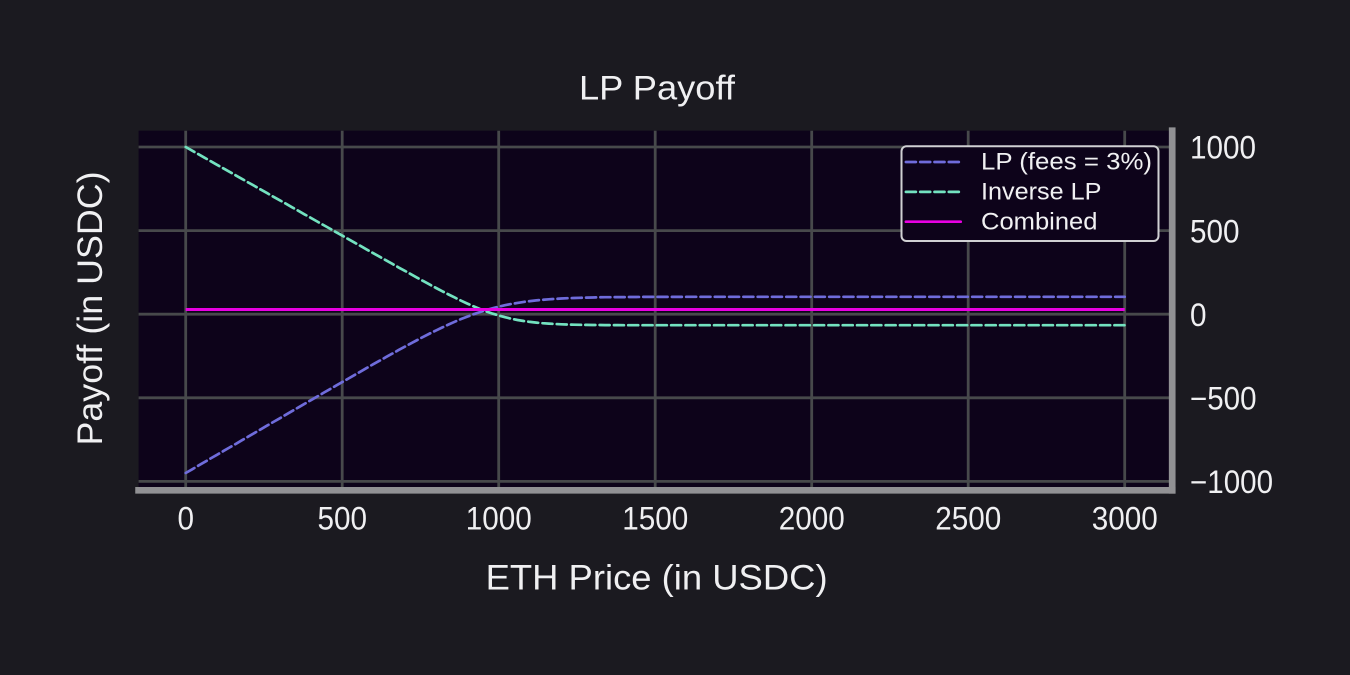  What do you see at coordinates (655, 519) in the screenshot?
I see `svg-text: 1500` at bounding box center [655, 519].